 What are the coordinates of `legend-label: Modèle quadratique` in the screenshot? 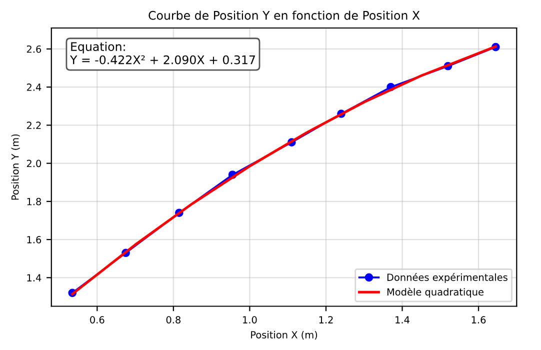 It's located at (435, 293).